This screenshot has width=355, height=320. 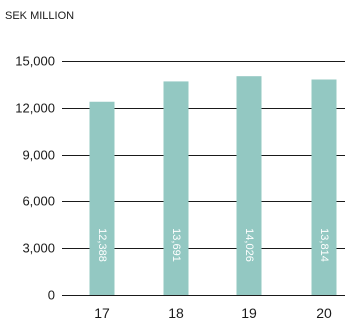 What do you see at coordinates (176, 312) in the screenshot?
I see `x-tick-label: 18` at bounding box center [176, 312].